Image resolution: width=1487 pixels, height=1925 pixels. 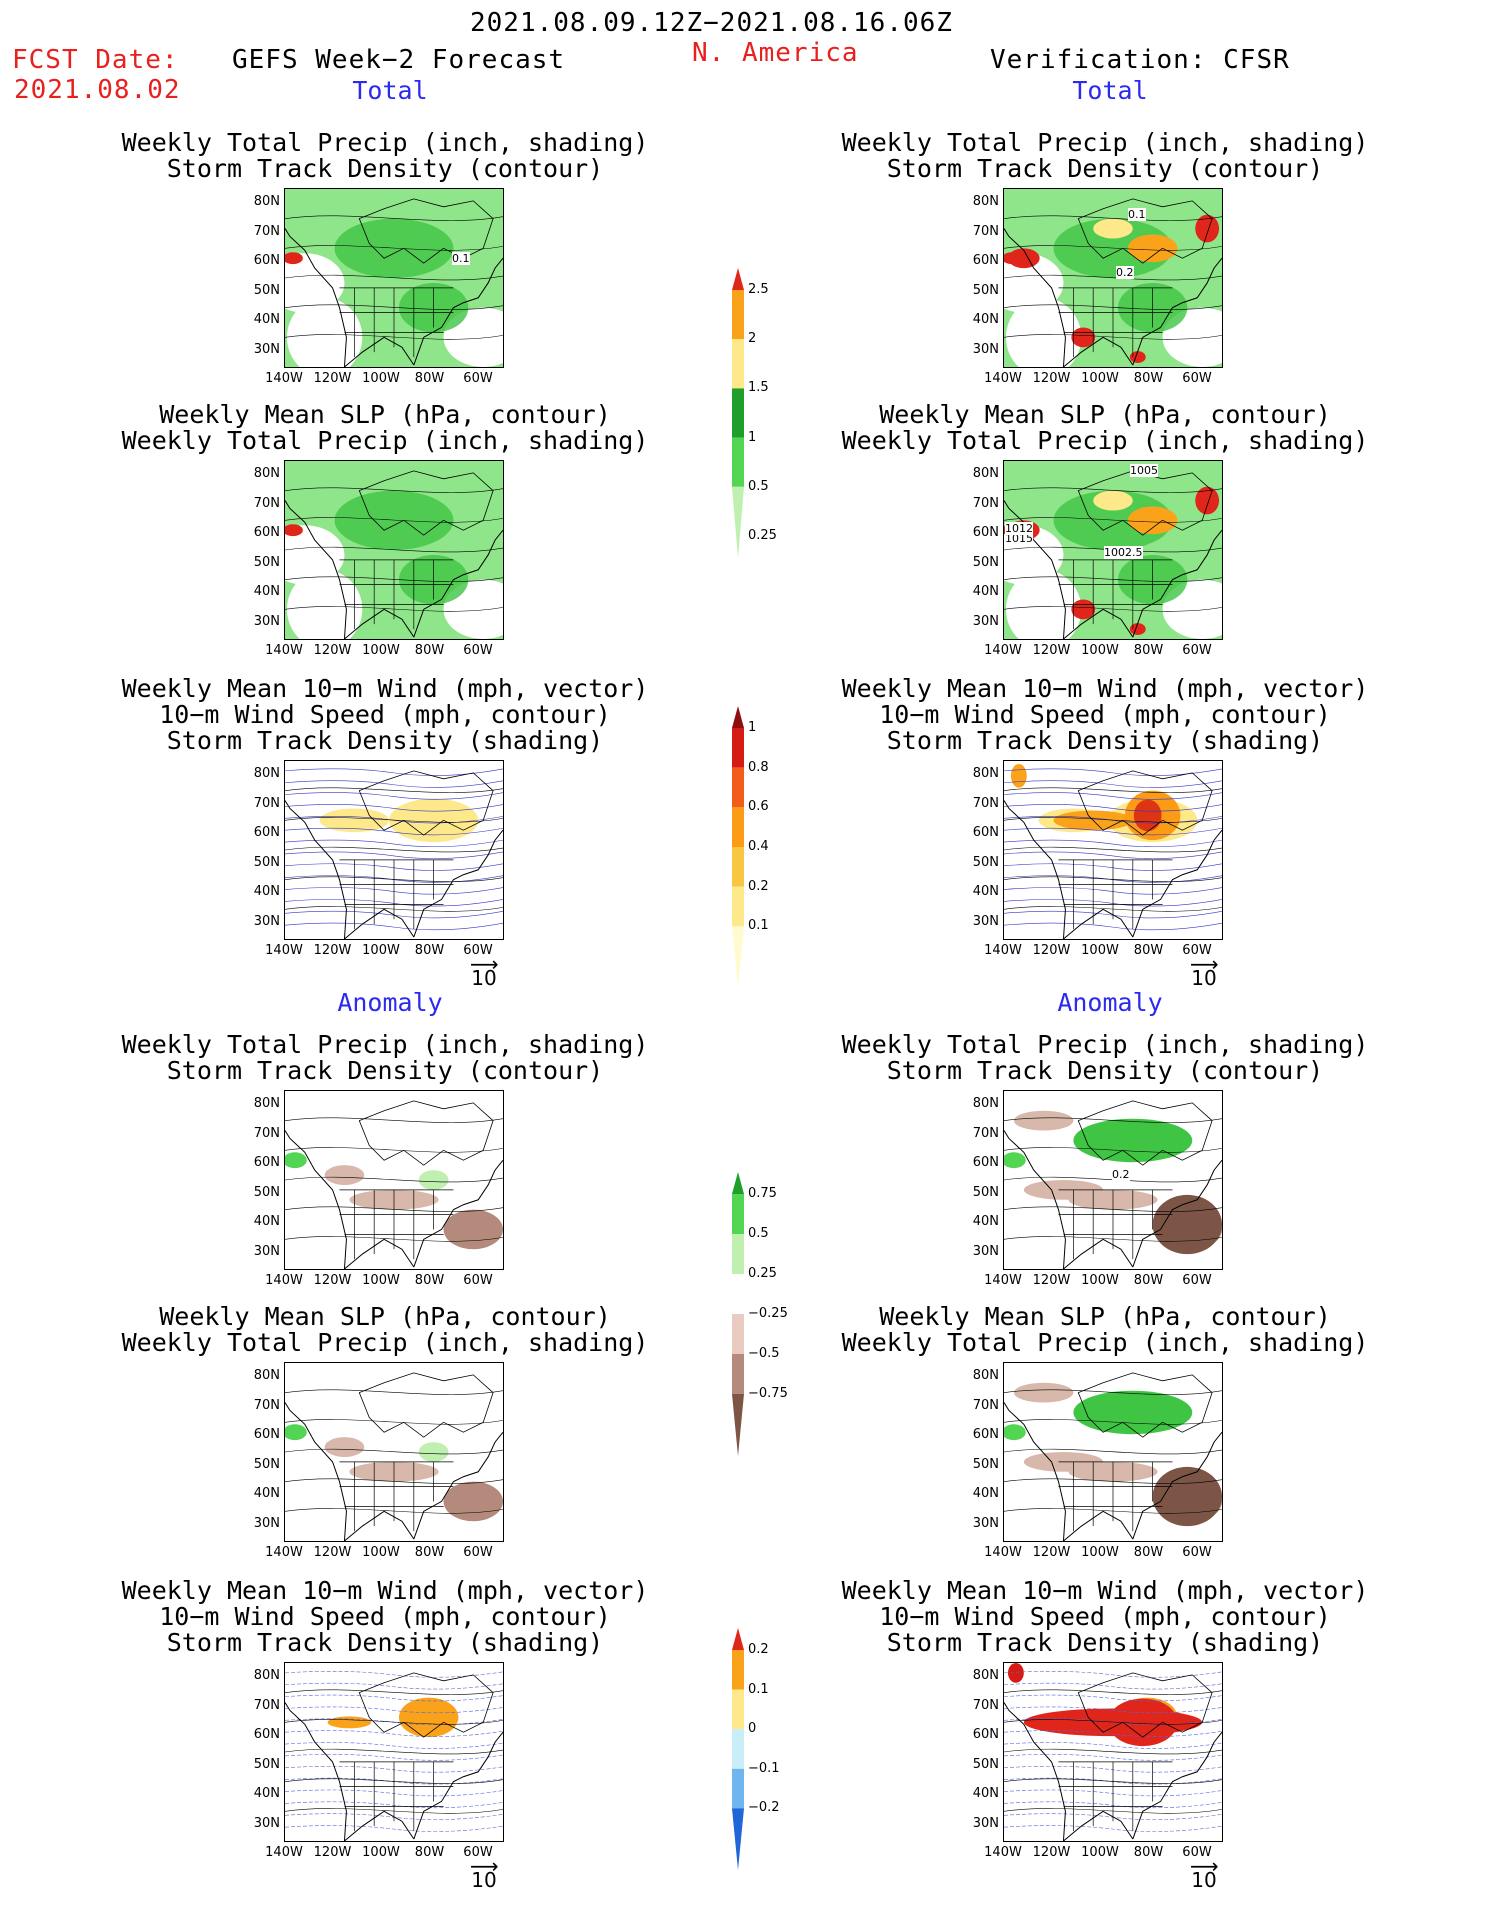 What do you see at coordinates (768, 1393) in the screenshot?
I see `colorbar-tick-label: −0.75` at bounding box center [768, 1393].